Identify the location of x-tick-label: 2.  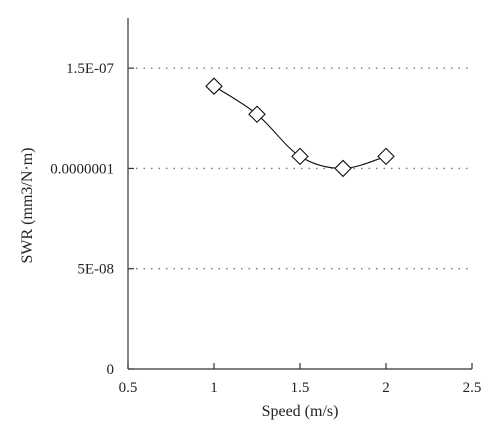
(386, 388).